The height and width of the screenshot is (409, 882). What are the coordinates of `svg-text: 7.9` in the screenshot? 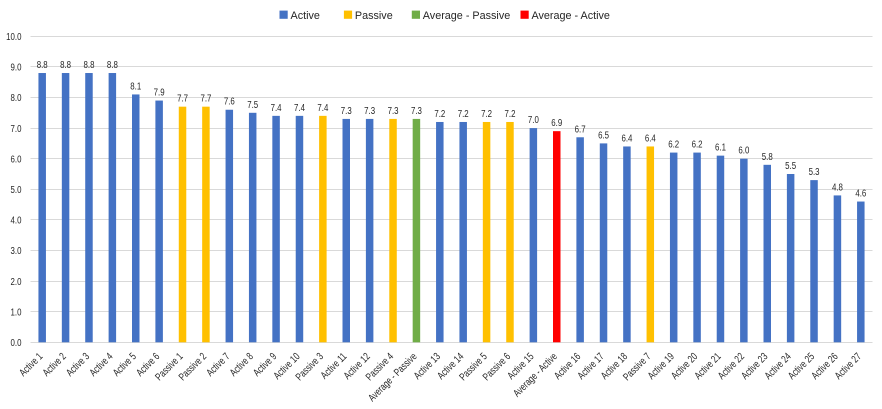 It's located at (159, 92).